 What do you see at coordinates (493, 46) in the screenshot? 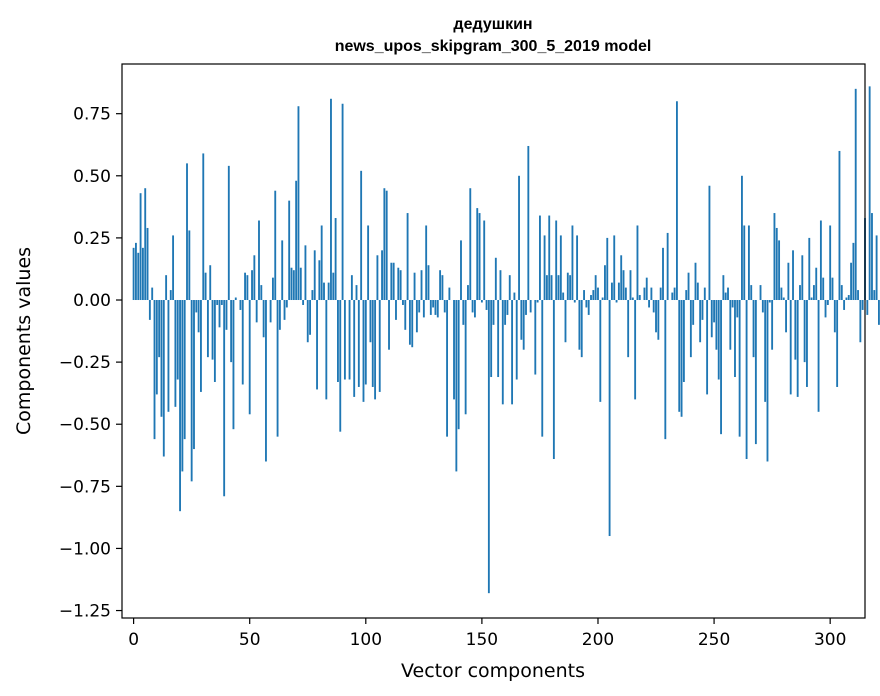
I see `chart-subtitle: news_upos_skipgram_300_5_2019 model` at bounding box center [493, 46].